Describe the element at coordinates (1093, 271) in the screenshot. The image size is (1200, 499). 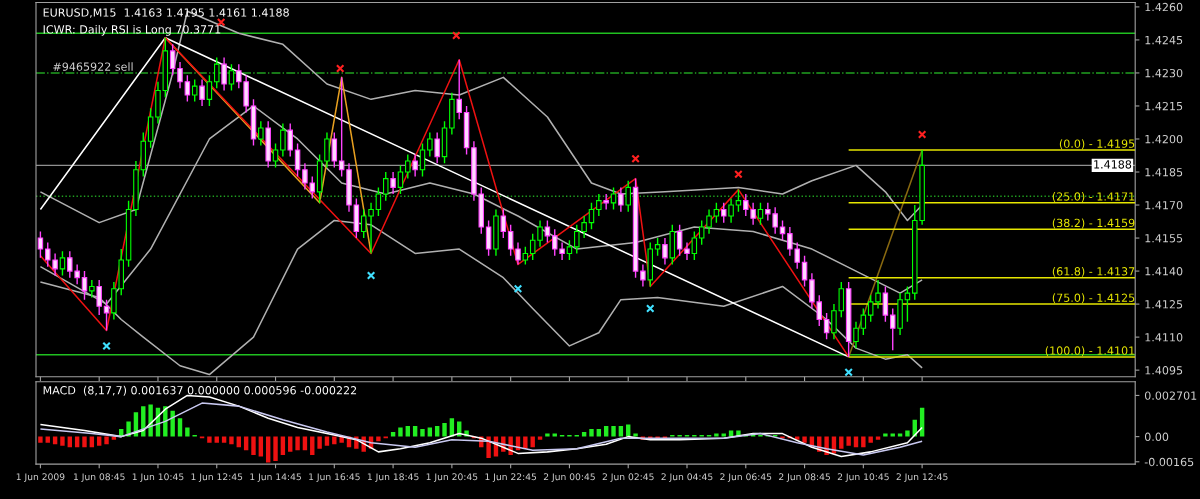
I see `annotation: (61.8) - 1.4137` at that location.